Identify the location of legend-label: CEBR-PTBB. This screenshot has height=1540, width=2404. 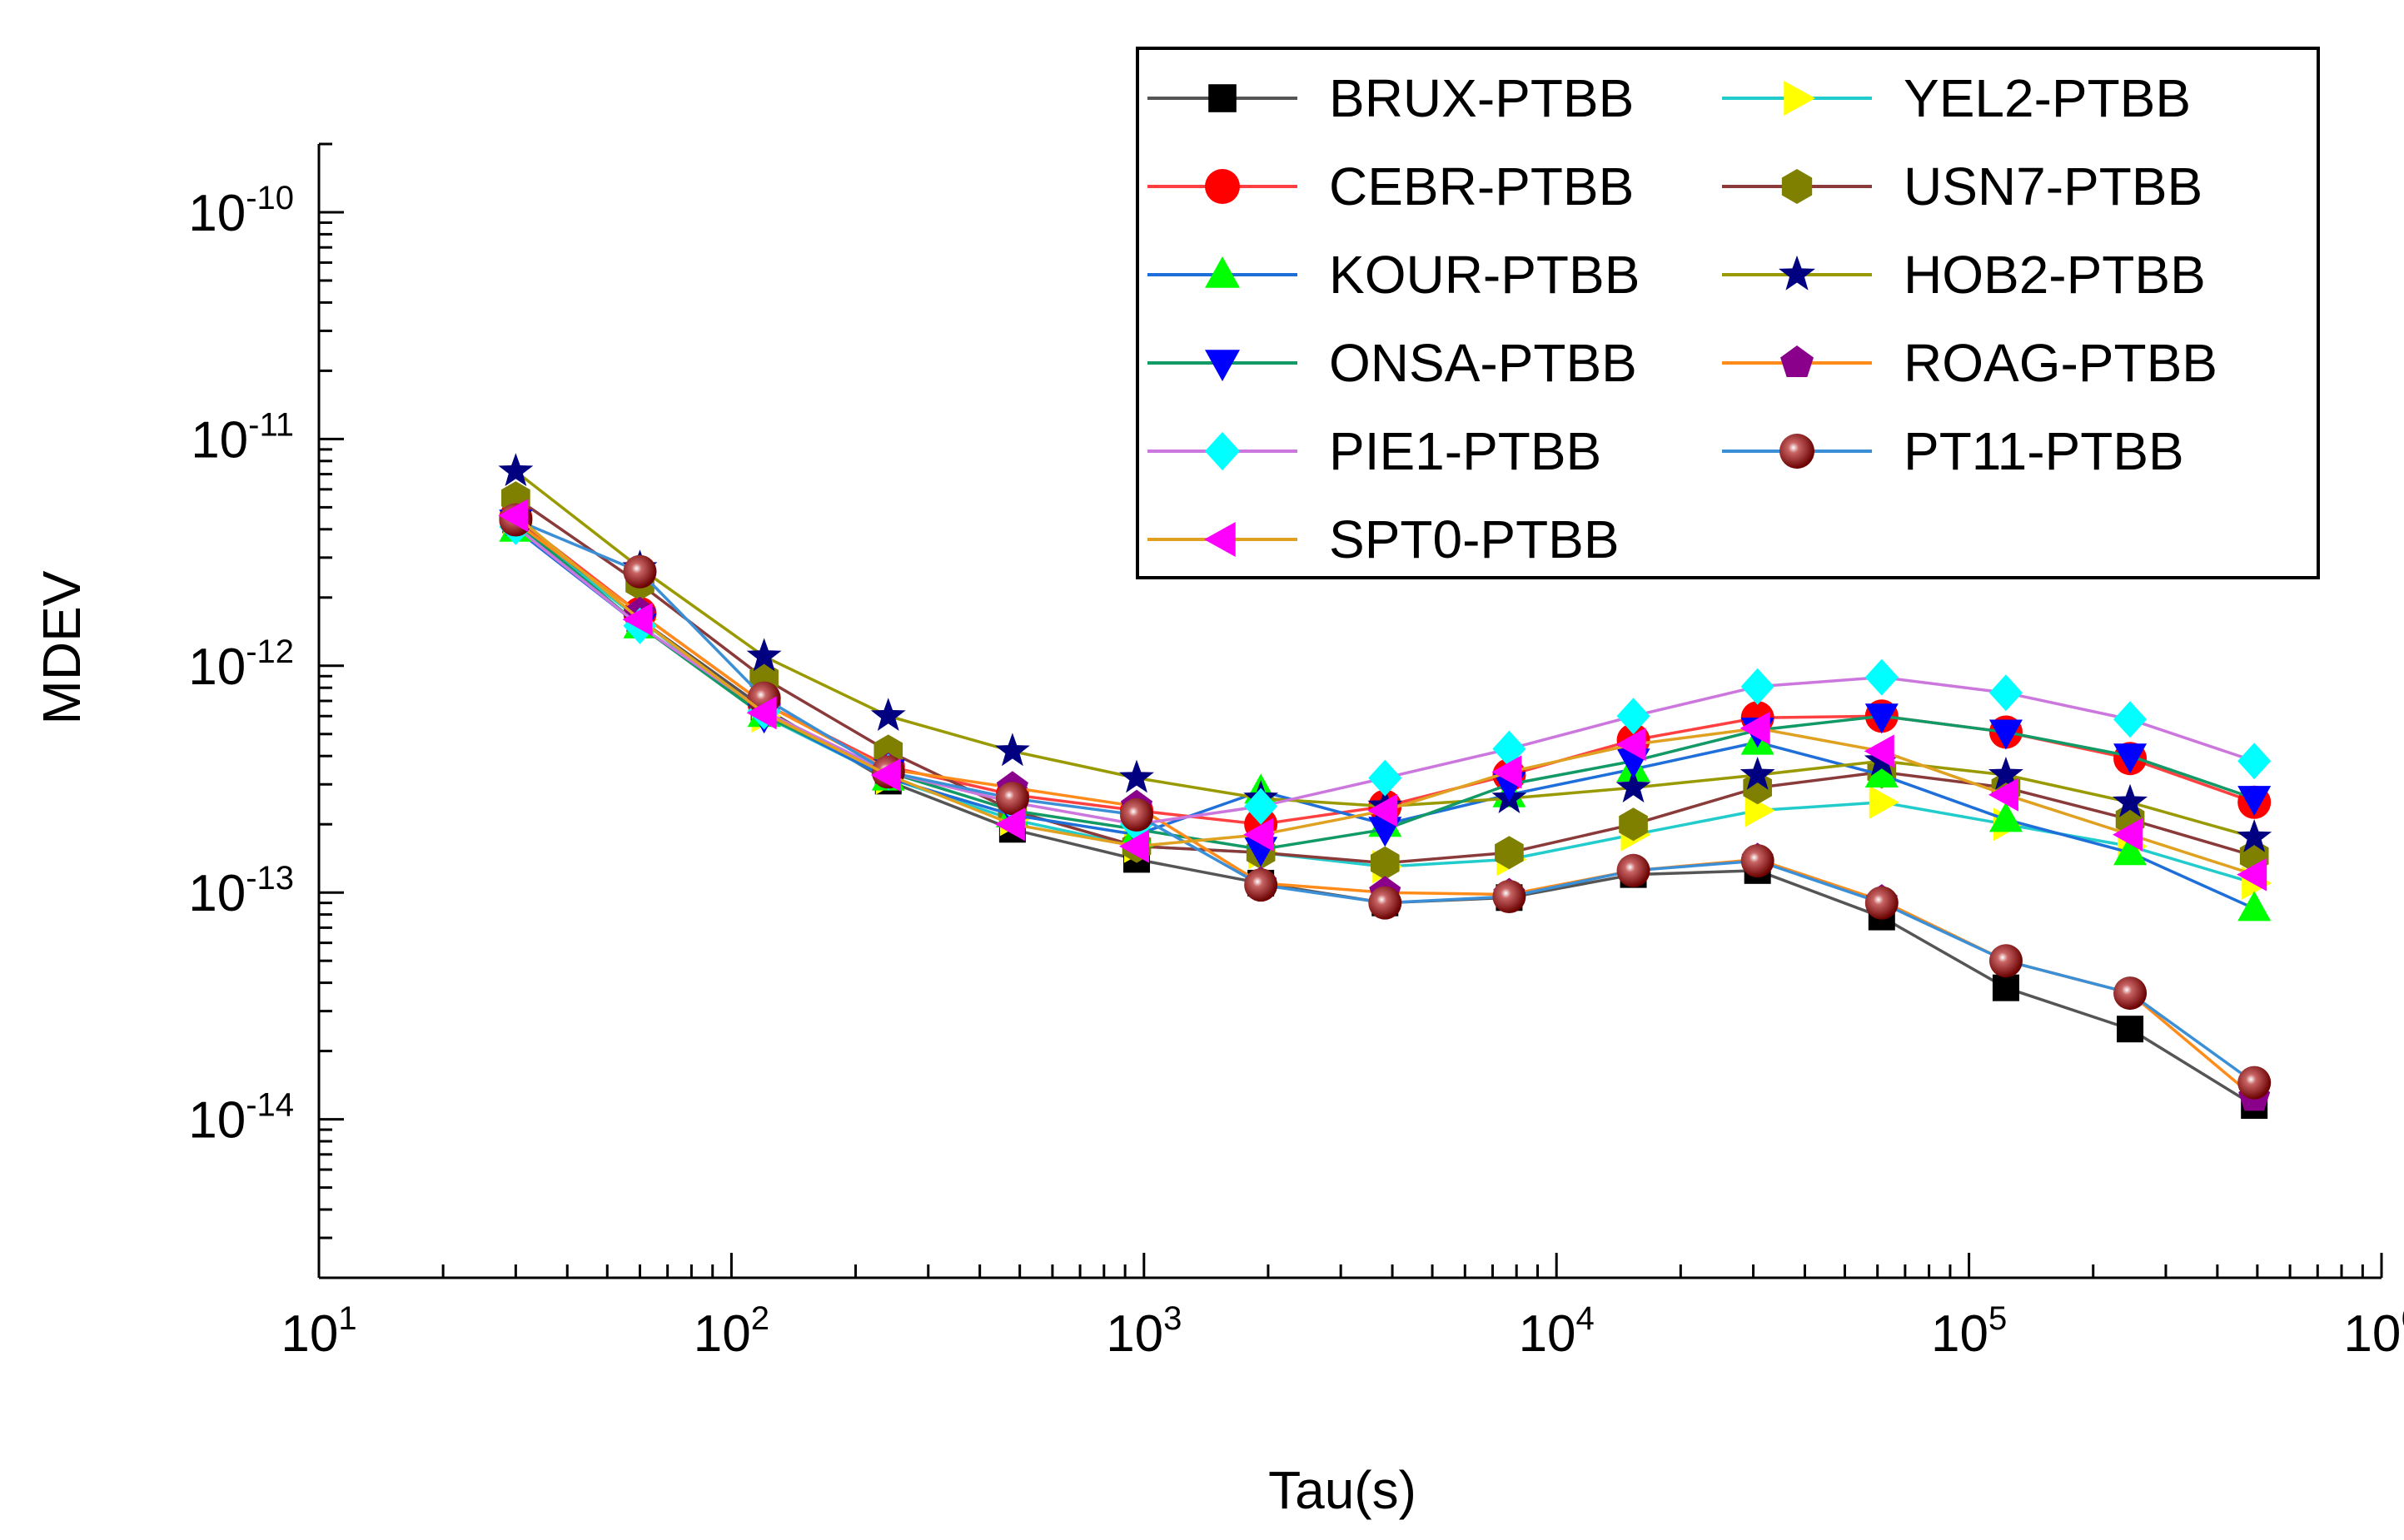
(1481, 186).